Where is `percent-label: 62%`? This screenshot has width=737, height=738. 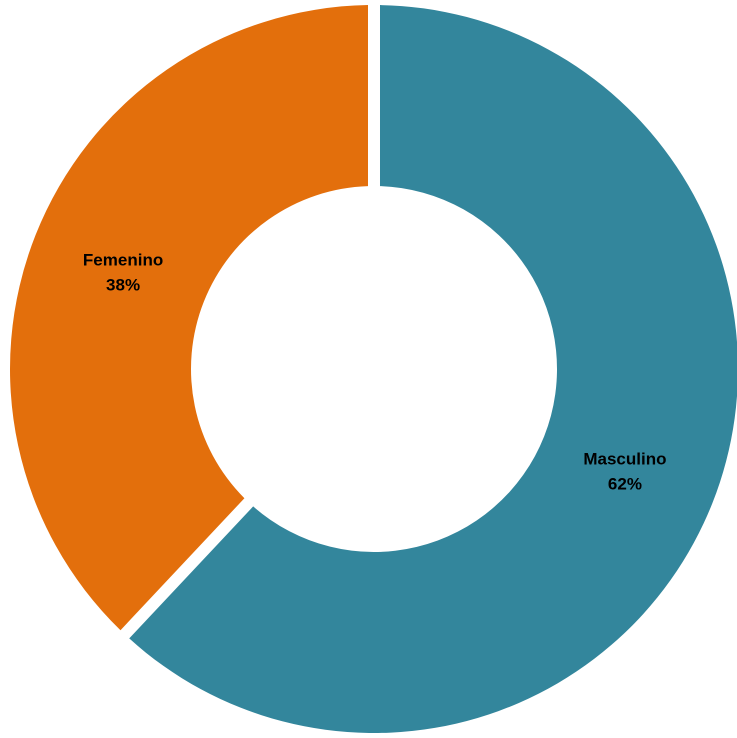
percent-label: 62% is located at coordinates (625, 483).